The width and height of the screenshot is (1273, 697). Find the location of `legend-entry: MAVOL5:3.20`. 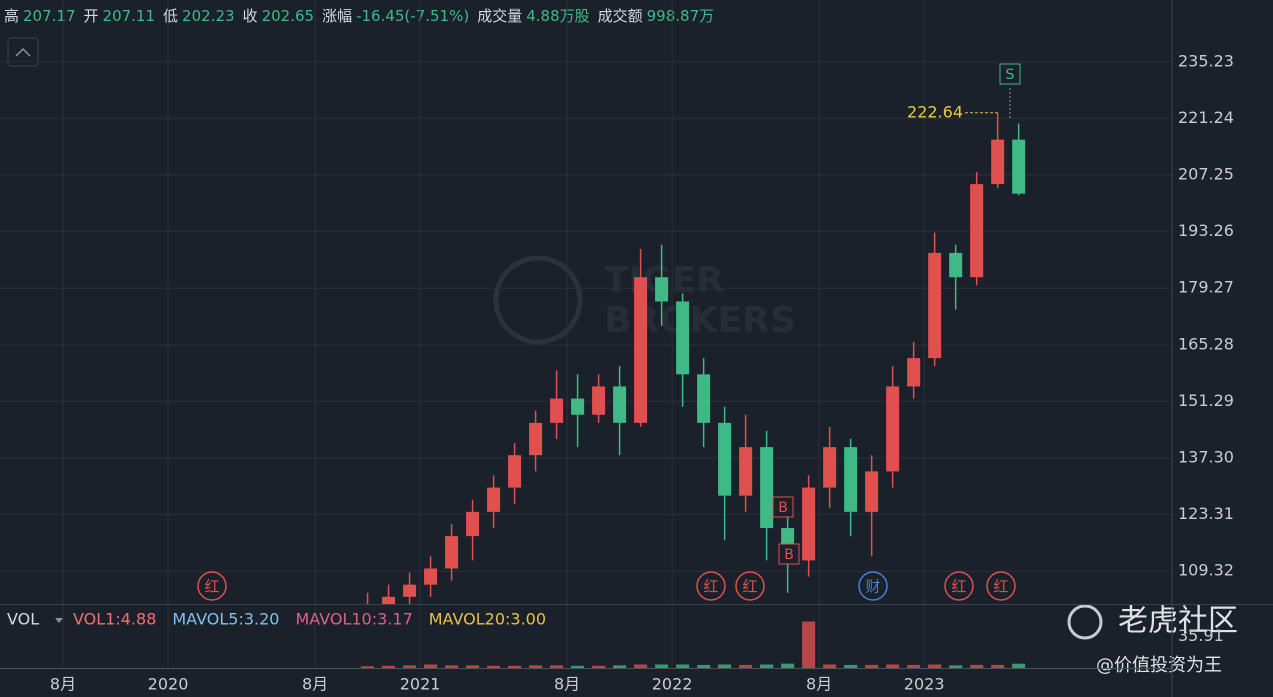

legend-entry: MAVOL5:3.20 is located at coordinates (225, 619).